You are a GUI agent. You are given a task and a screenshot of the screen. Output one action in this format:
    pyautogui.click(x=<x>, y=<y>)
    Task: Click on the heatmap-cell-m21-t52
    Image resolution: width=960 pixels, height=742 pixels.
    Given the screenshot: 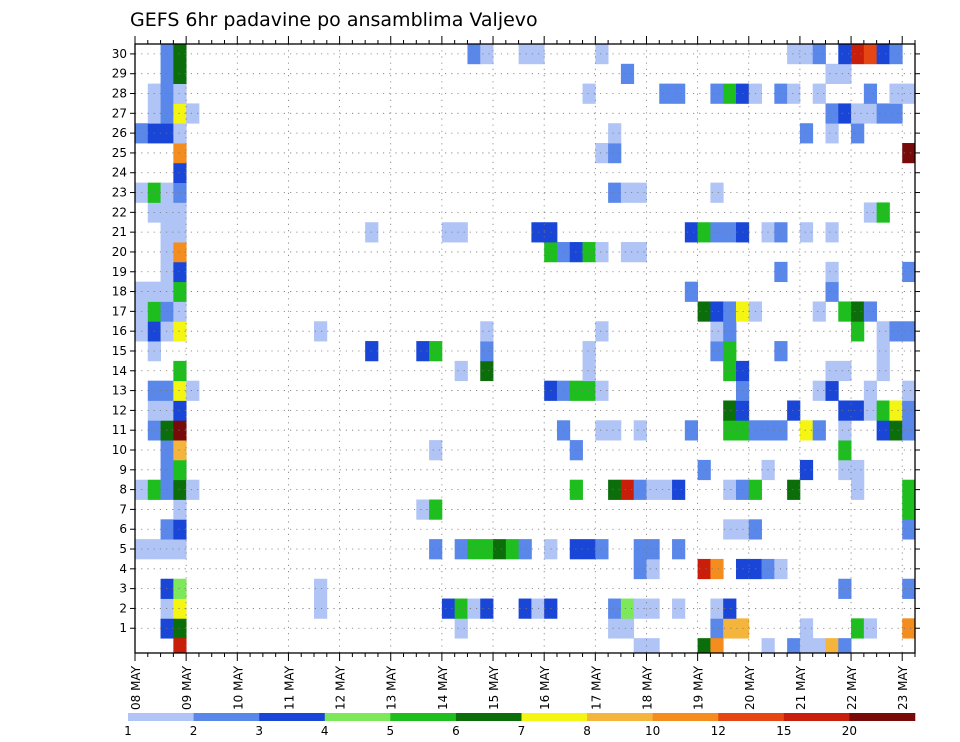 What is the action you would take?
    pyautogui.click(x=806, y=232)
    